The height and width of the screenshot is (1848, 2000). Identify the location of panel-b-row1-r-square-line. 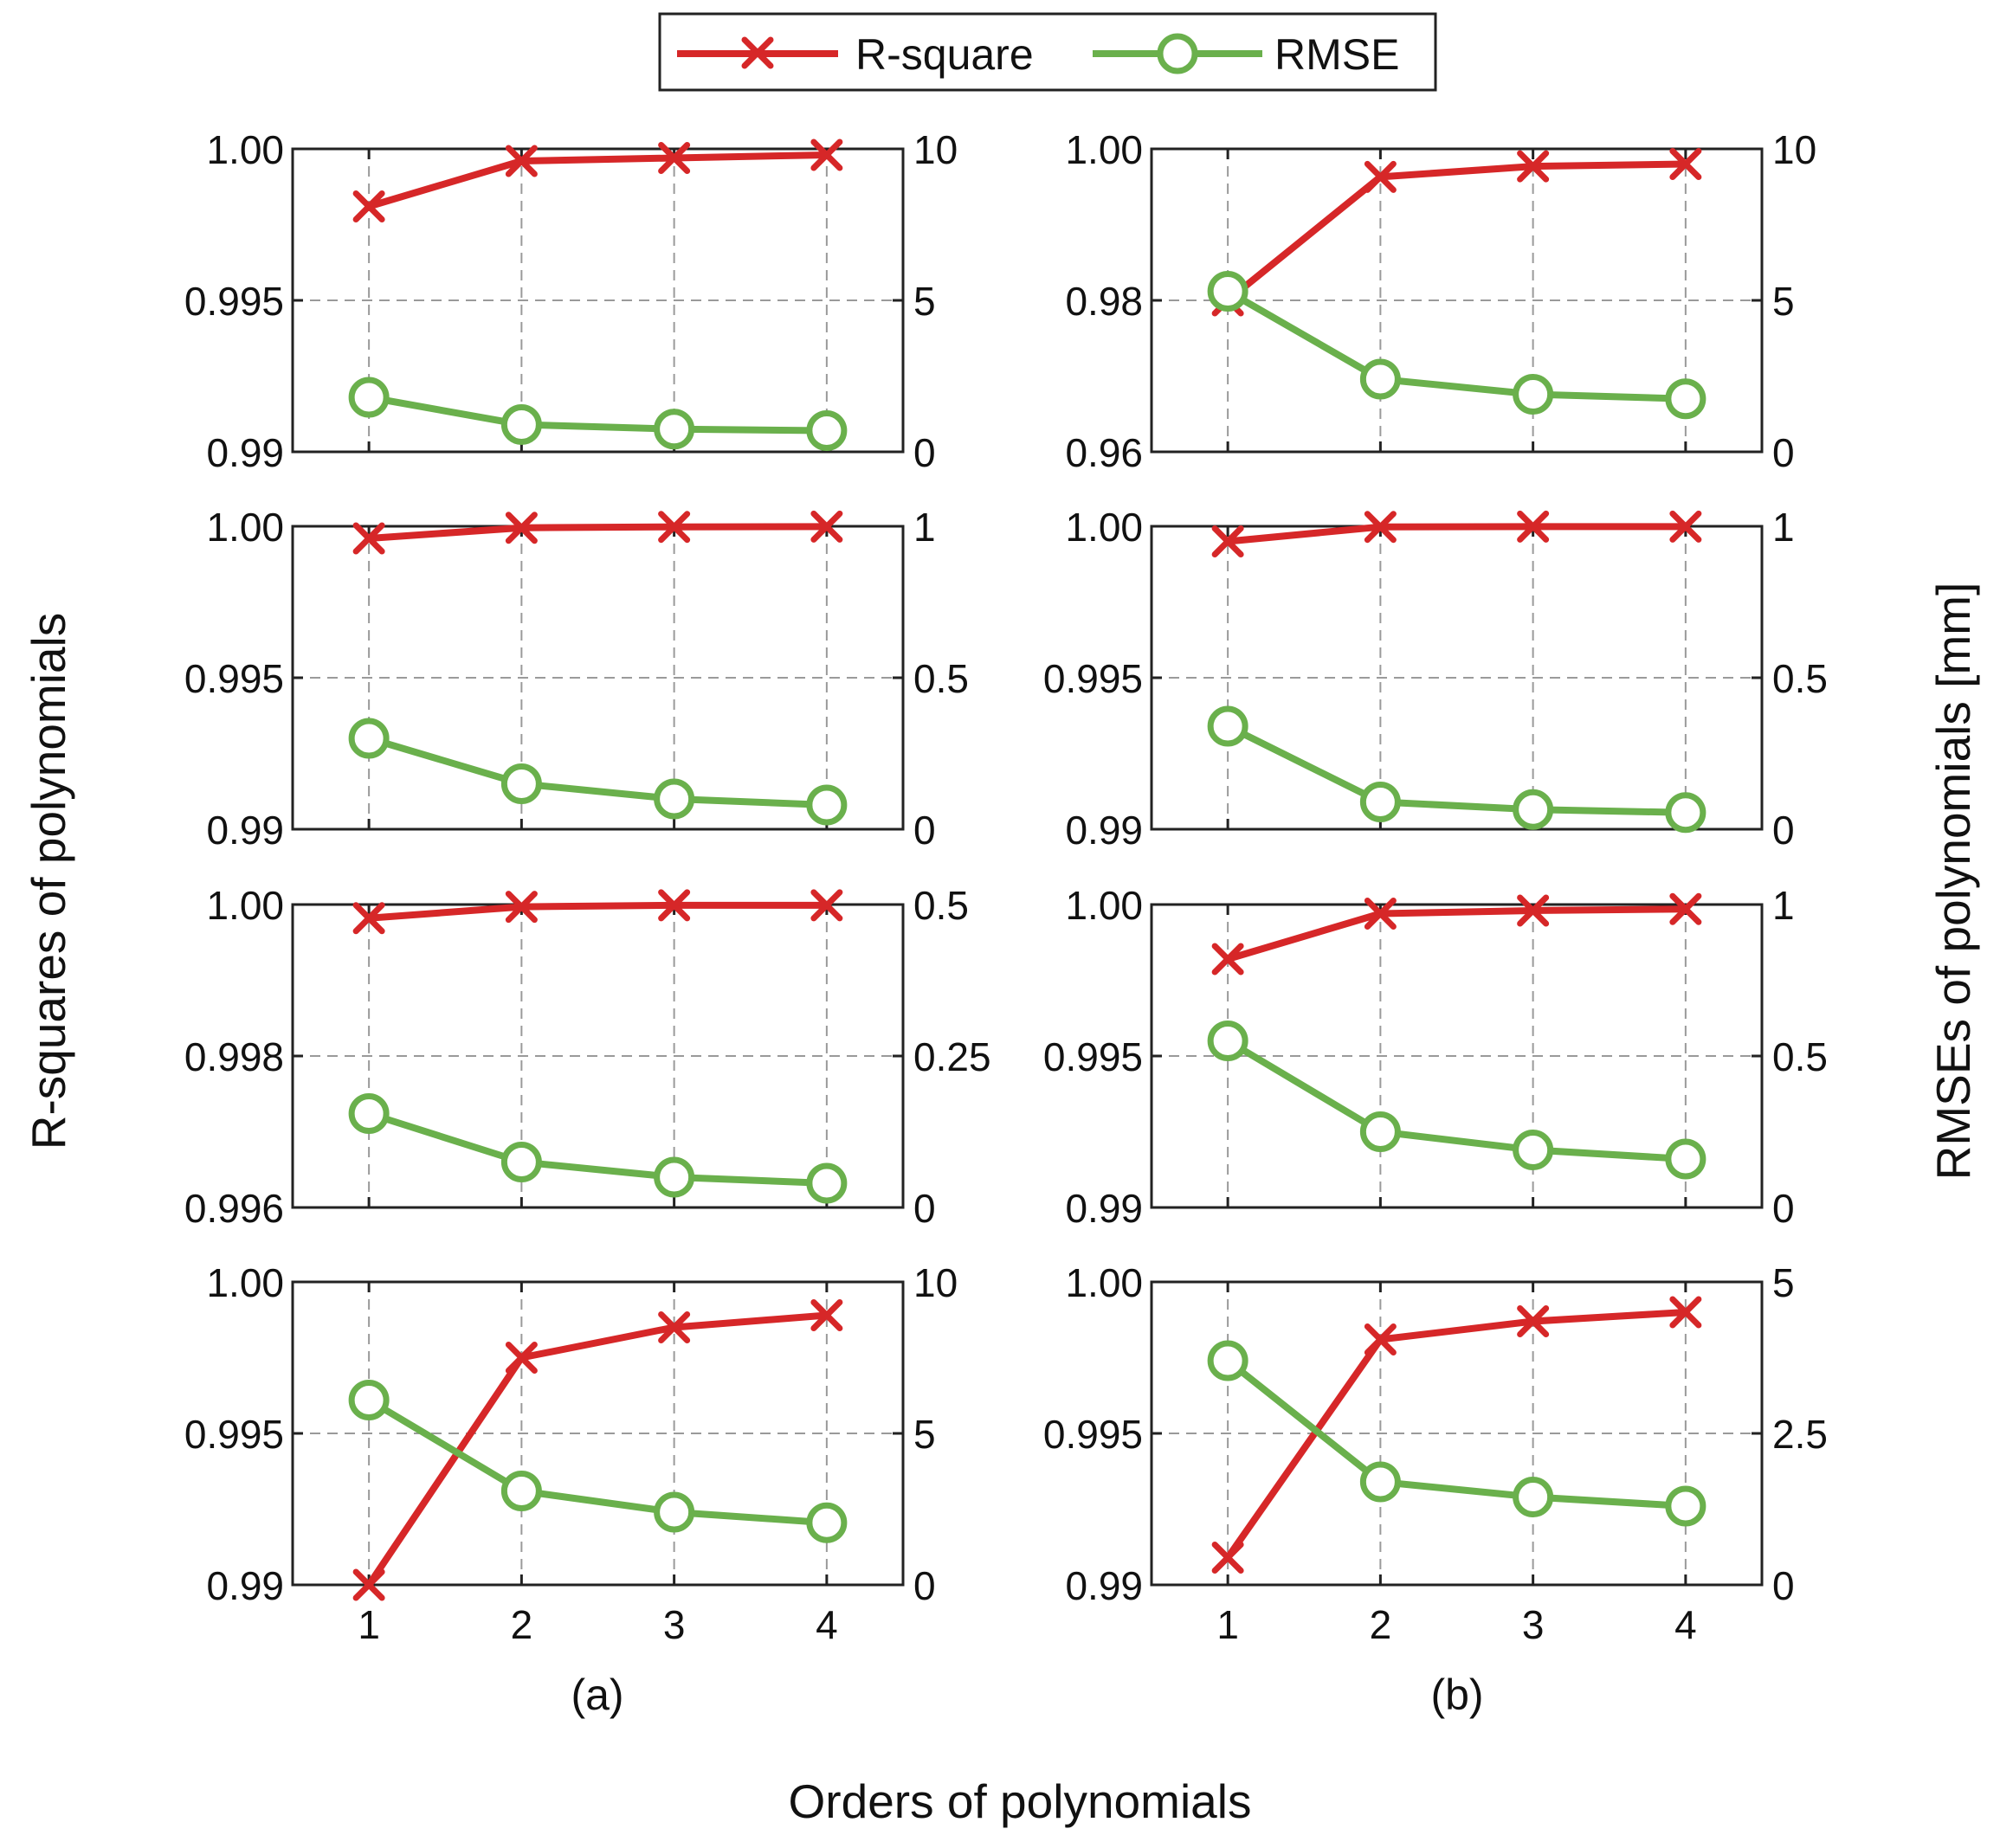
(1455, 232).